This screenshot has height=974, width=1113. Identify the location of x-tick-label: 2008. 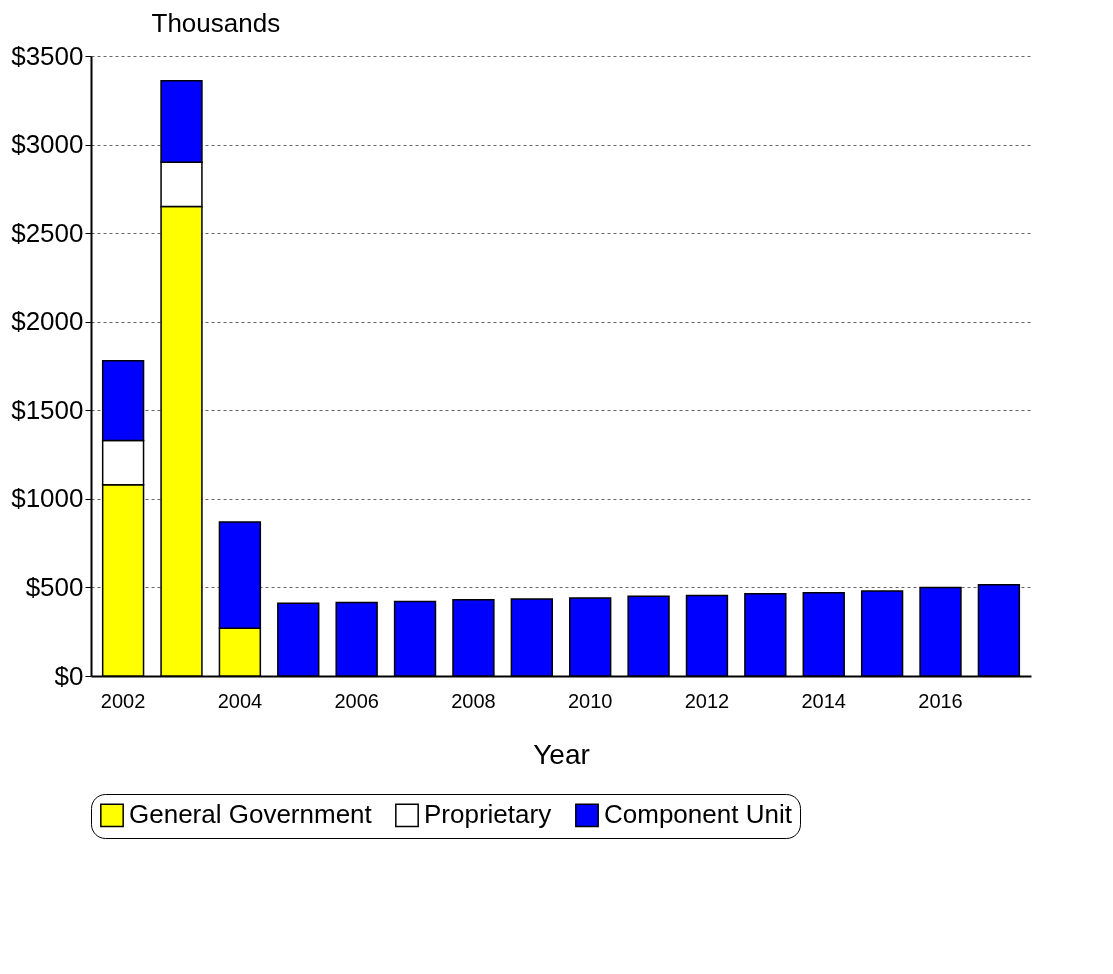
(473, 700).